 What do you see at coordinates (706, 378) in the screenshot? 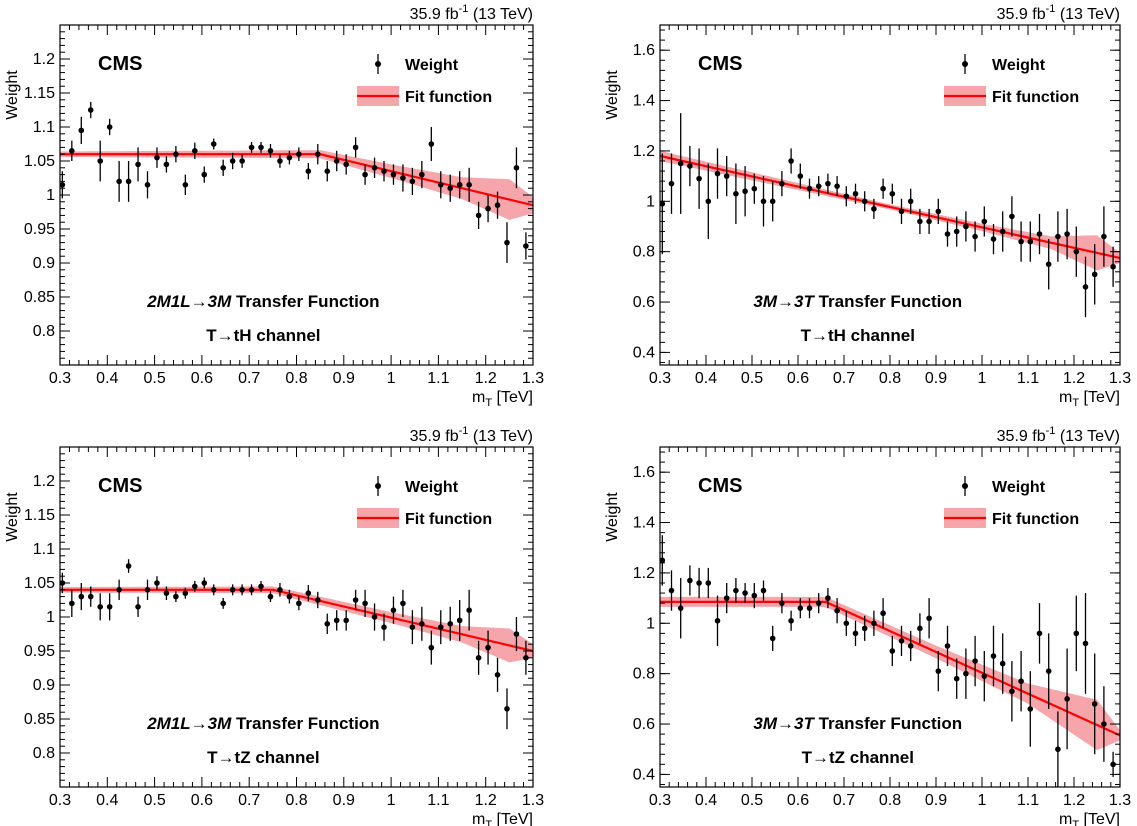
I see `x-tick-label: 0.4` at bounding box center [706, 378].